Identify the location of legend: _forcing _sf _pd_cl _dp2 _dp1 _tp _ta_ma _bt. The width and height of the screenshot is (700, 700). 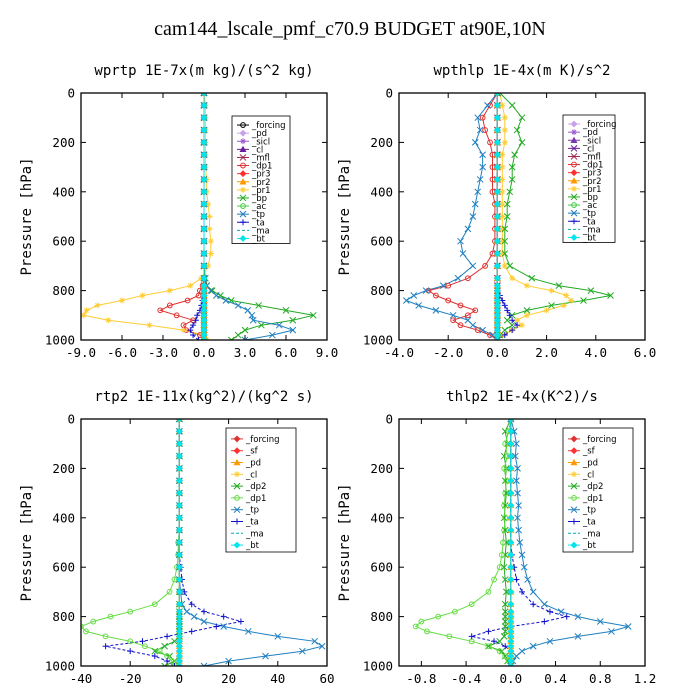
(598, 490).